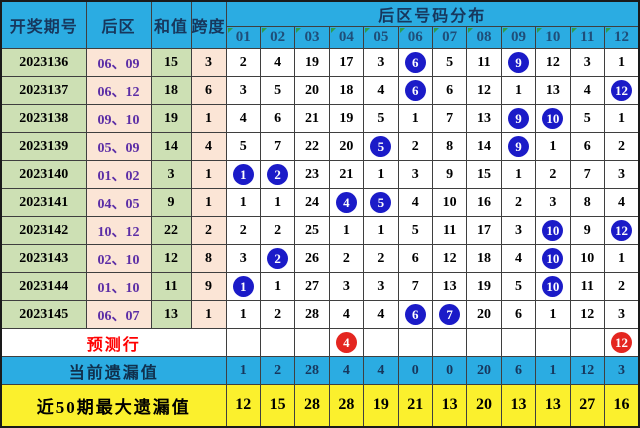 The height and width of the screenshot is (428, 640). I want to click on dist-cell-03: 28, so click(312, 314).